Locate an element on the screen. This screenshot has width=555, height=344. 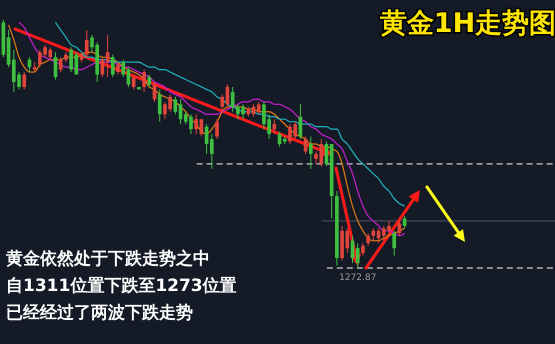
text: 自1311位置下跌至1273位置 is located at coordinates (121, 286).